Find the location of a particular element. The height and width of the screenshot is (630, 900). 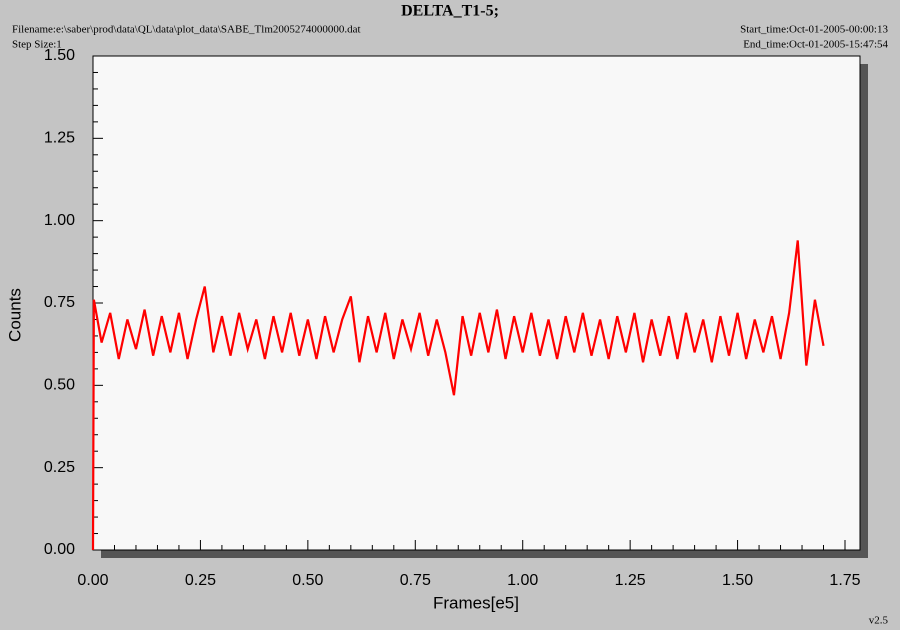

y-tick-label: 0.75 is located at coordinates (59, 302).